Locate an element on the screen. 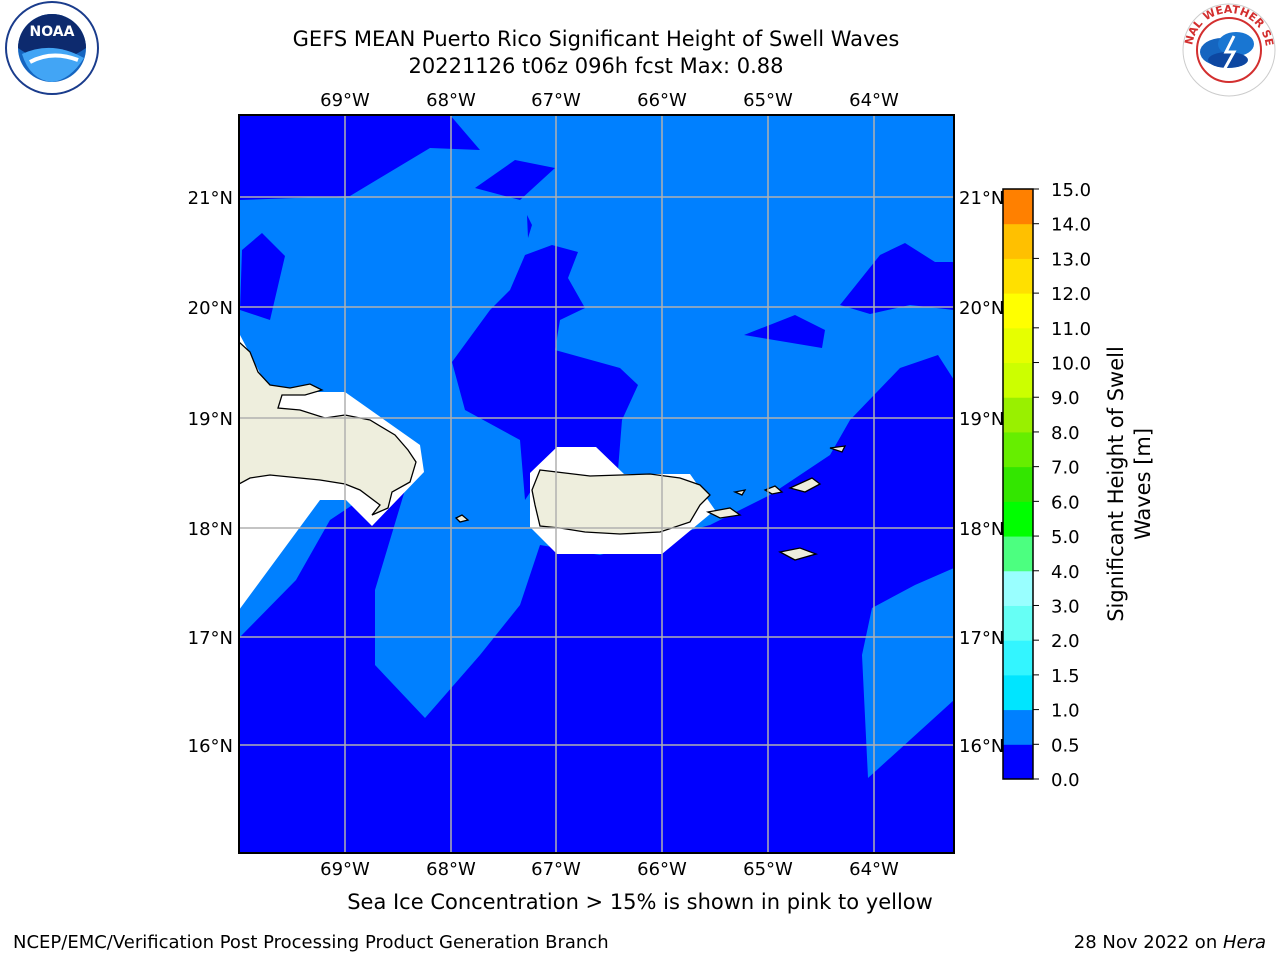  colorbar-tick-label: 15.0 is located at coordinates (1071, 190).